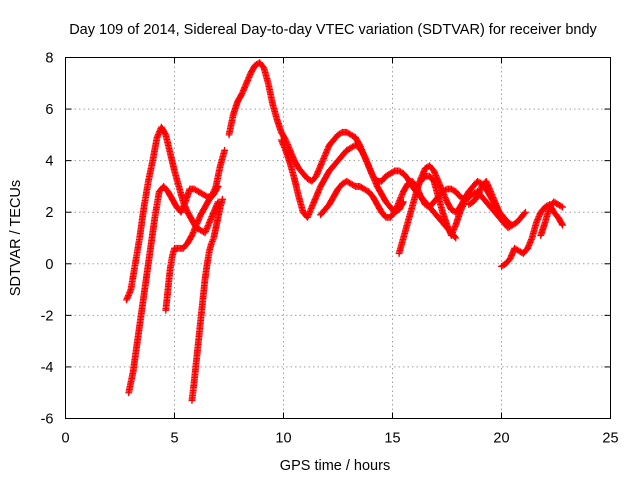 The width and height of the screenshot is (640, 480). I want to click on y-tick-label: 6, so click(49, 110).